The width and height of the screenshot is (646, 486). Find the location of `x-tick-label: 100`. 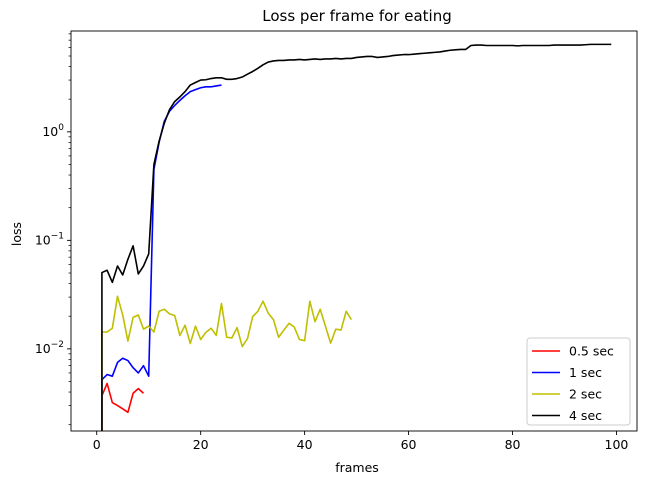

x-tick-label: 100 is located at coordinates (617, 444).